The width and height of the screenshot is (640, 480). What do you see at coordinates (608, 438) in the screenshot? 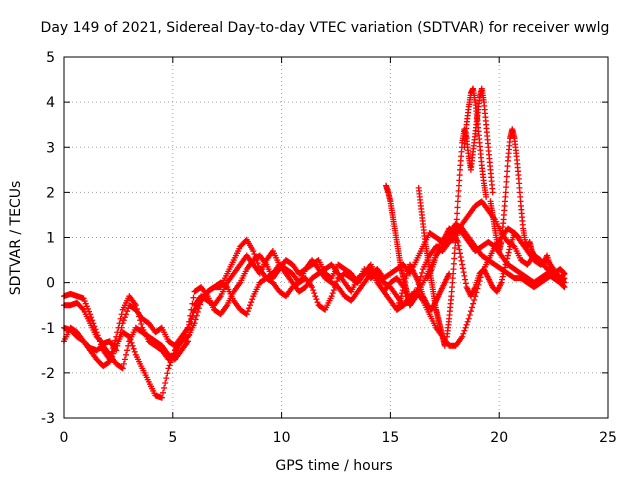
I see `x-tick-label: 25` at bounding box center [608, 438].